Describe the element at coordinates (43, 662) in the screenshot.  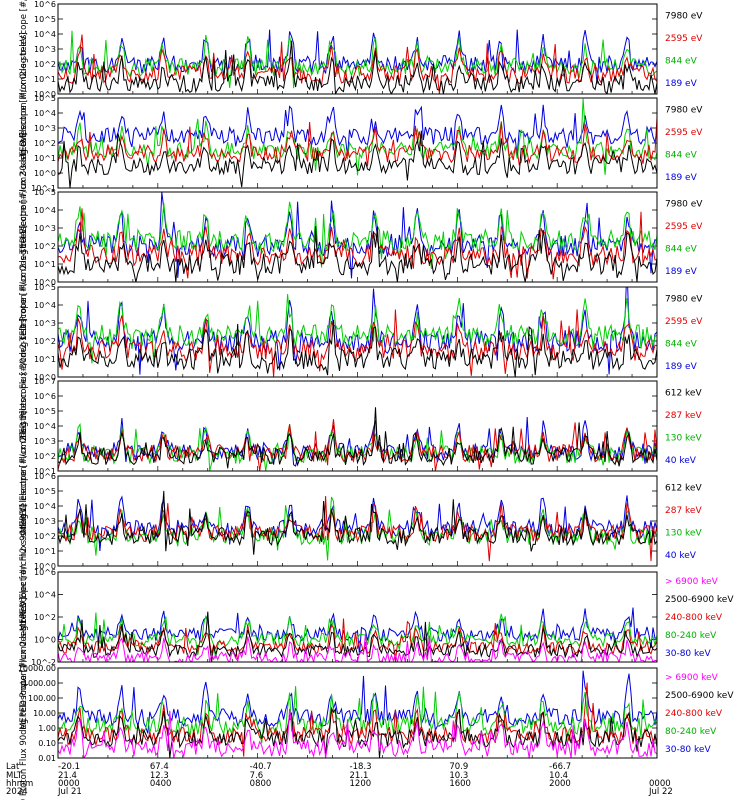
I see `y-tick-label: 10^-2` at that location.